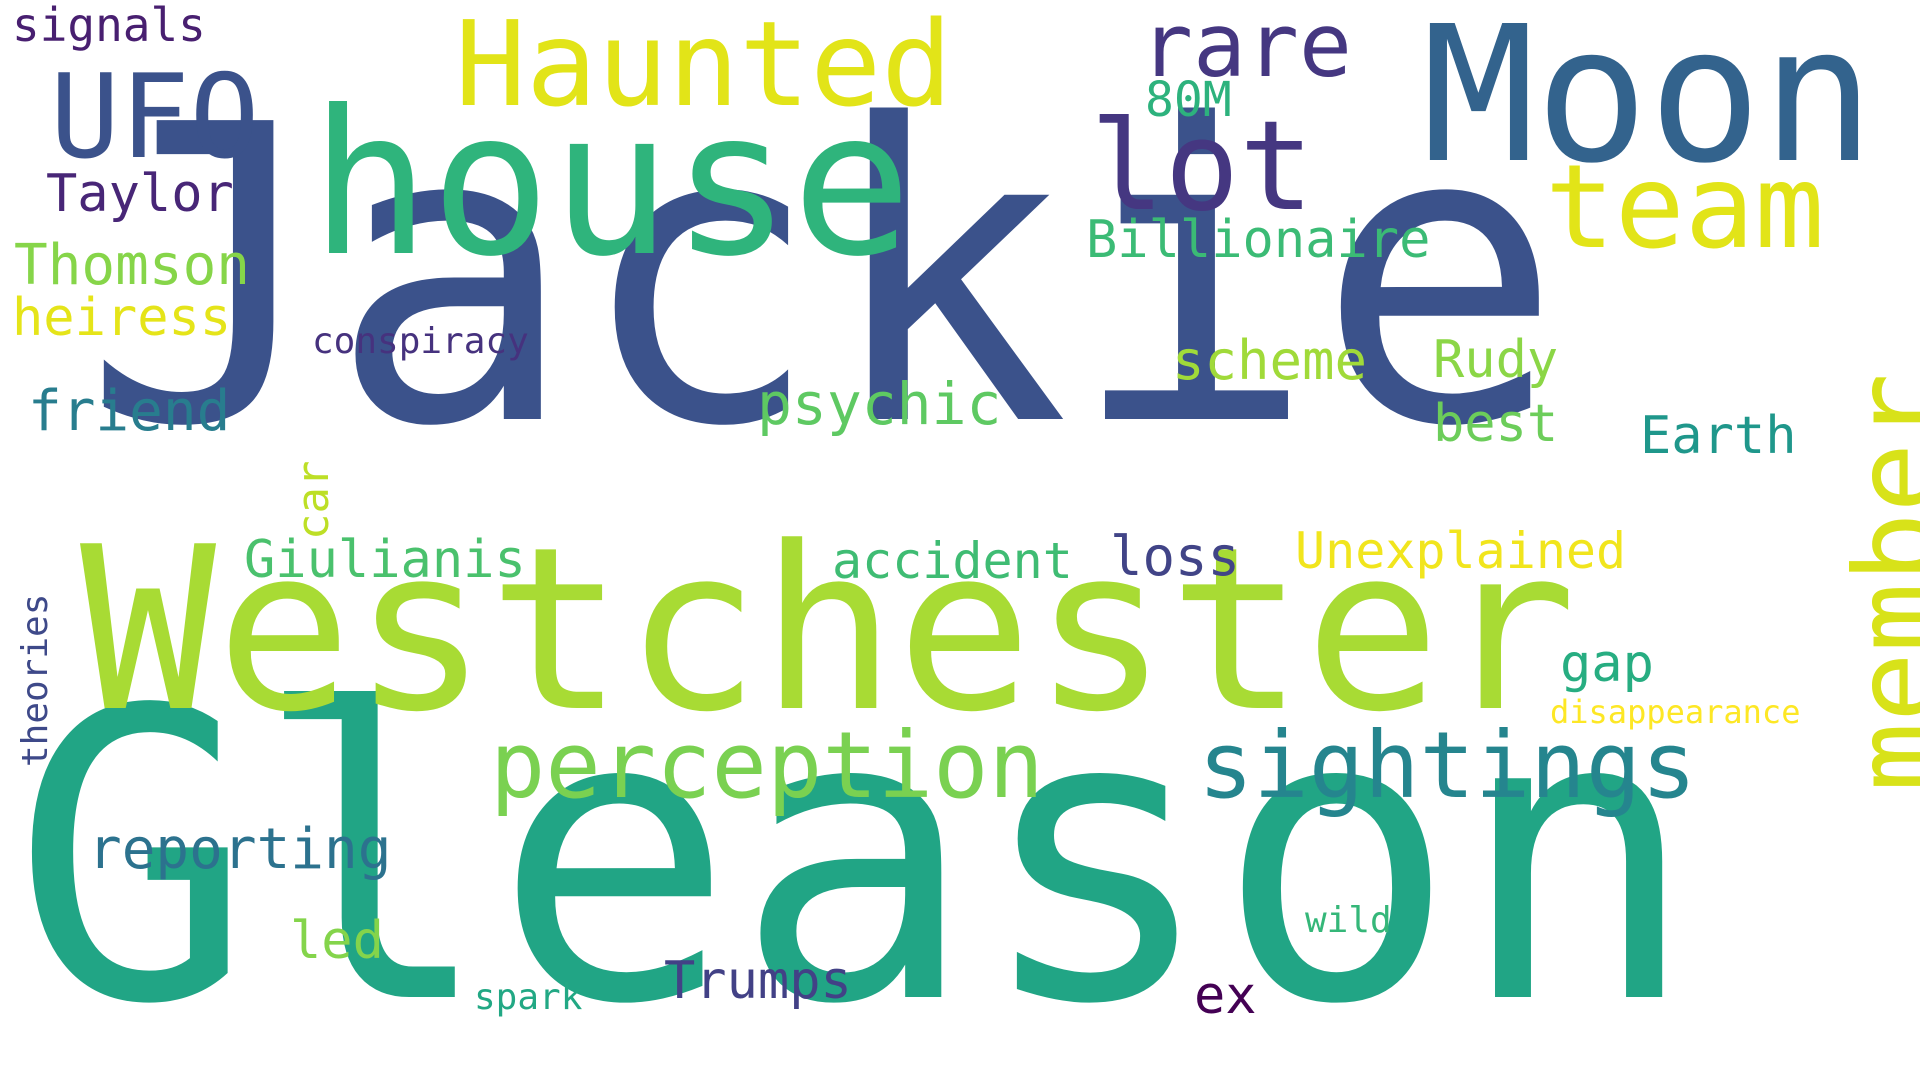 The width and height of the screenshot is (1920, 1080). I want to click on word-haunted: Haunted, so click(704, 66).